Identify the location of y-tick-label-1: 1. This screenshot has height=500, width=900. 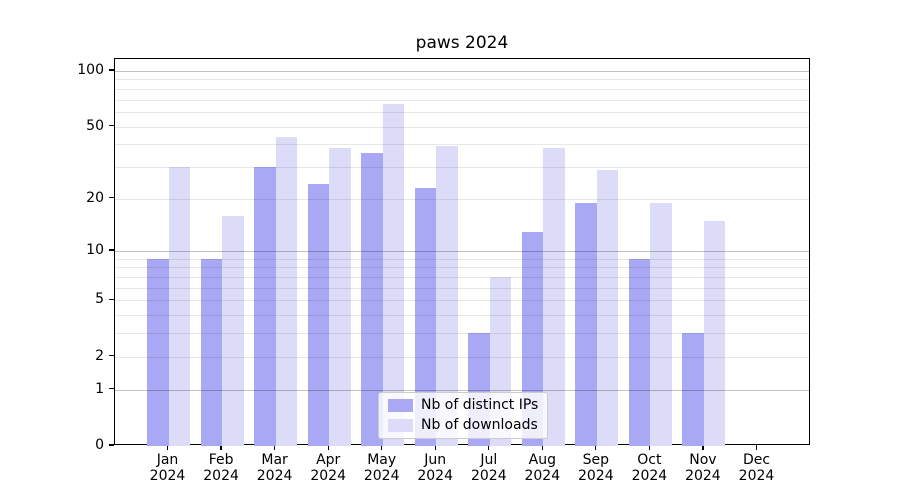
(99, 388).